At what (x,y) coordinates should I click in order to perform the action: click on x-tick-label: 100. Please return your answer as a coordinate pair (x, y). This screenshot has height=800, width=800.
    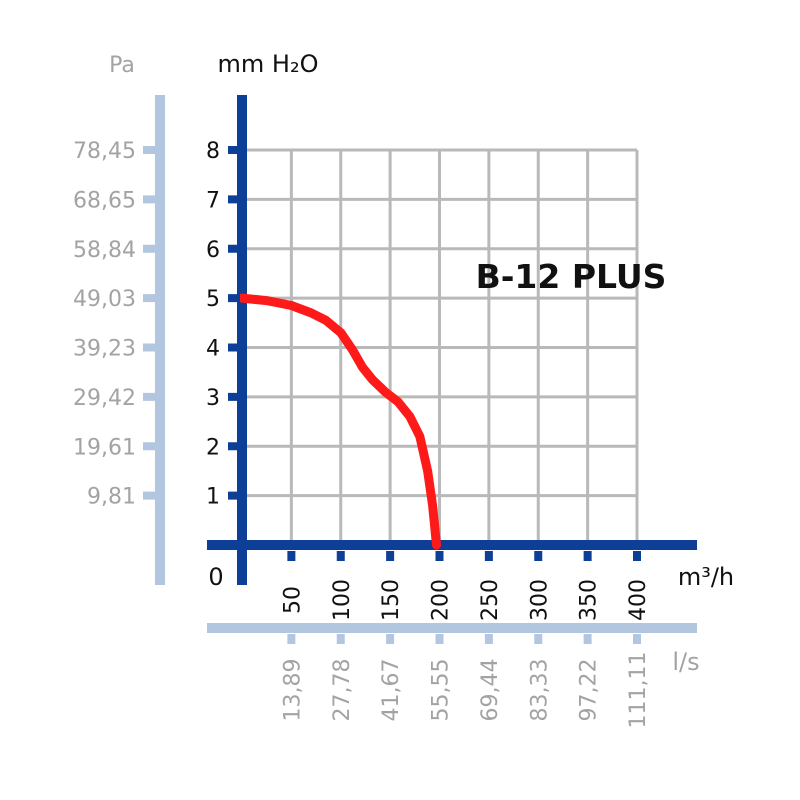
    Looking at the image, I should click on (342, 600).